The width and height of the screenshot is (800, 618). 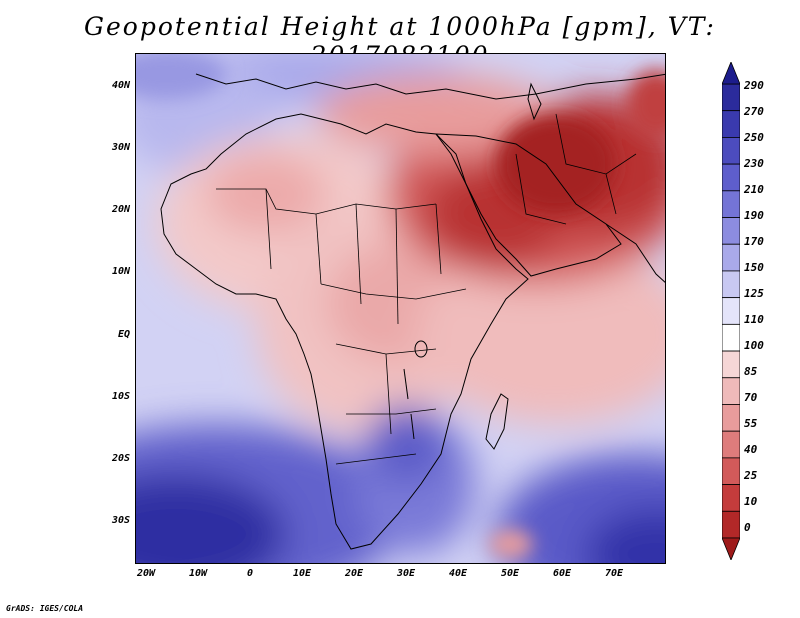 What do you see at coordinates (406, 573) in the screenshot?
I see `lon-label-30e: 30E` at bounding box center [406, 573].